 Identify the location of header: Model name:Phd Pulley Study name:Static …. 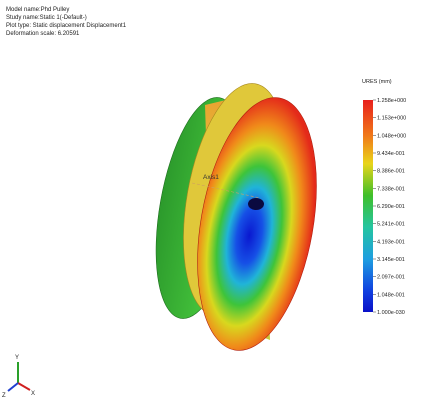
(66, 22).